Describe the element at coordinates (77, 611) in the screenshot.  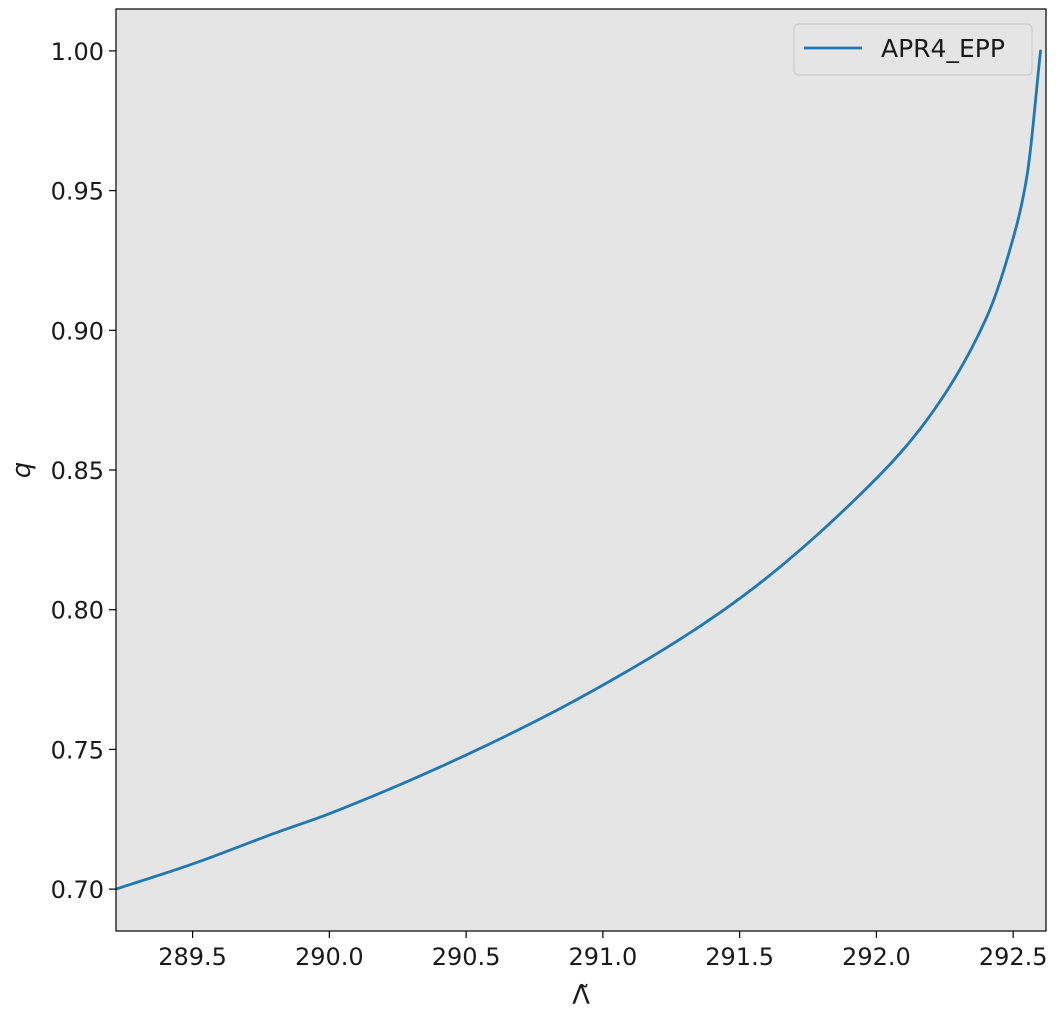
I see `y-tick-label: 0.80` at that location.